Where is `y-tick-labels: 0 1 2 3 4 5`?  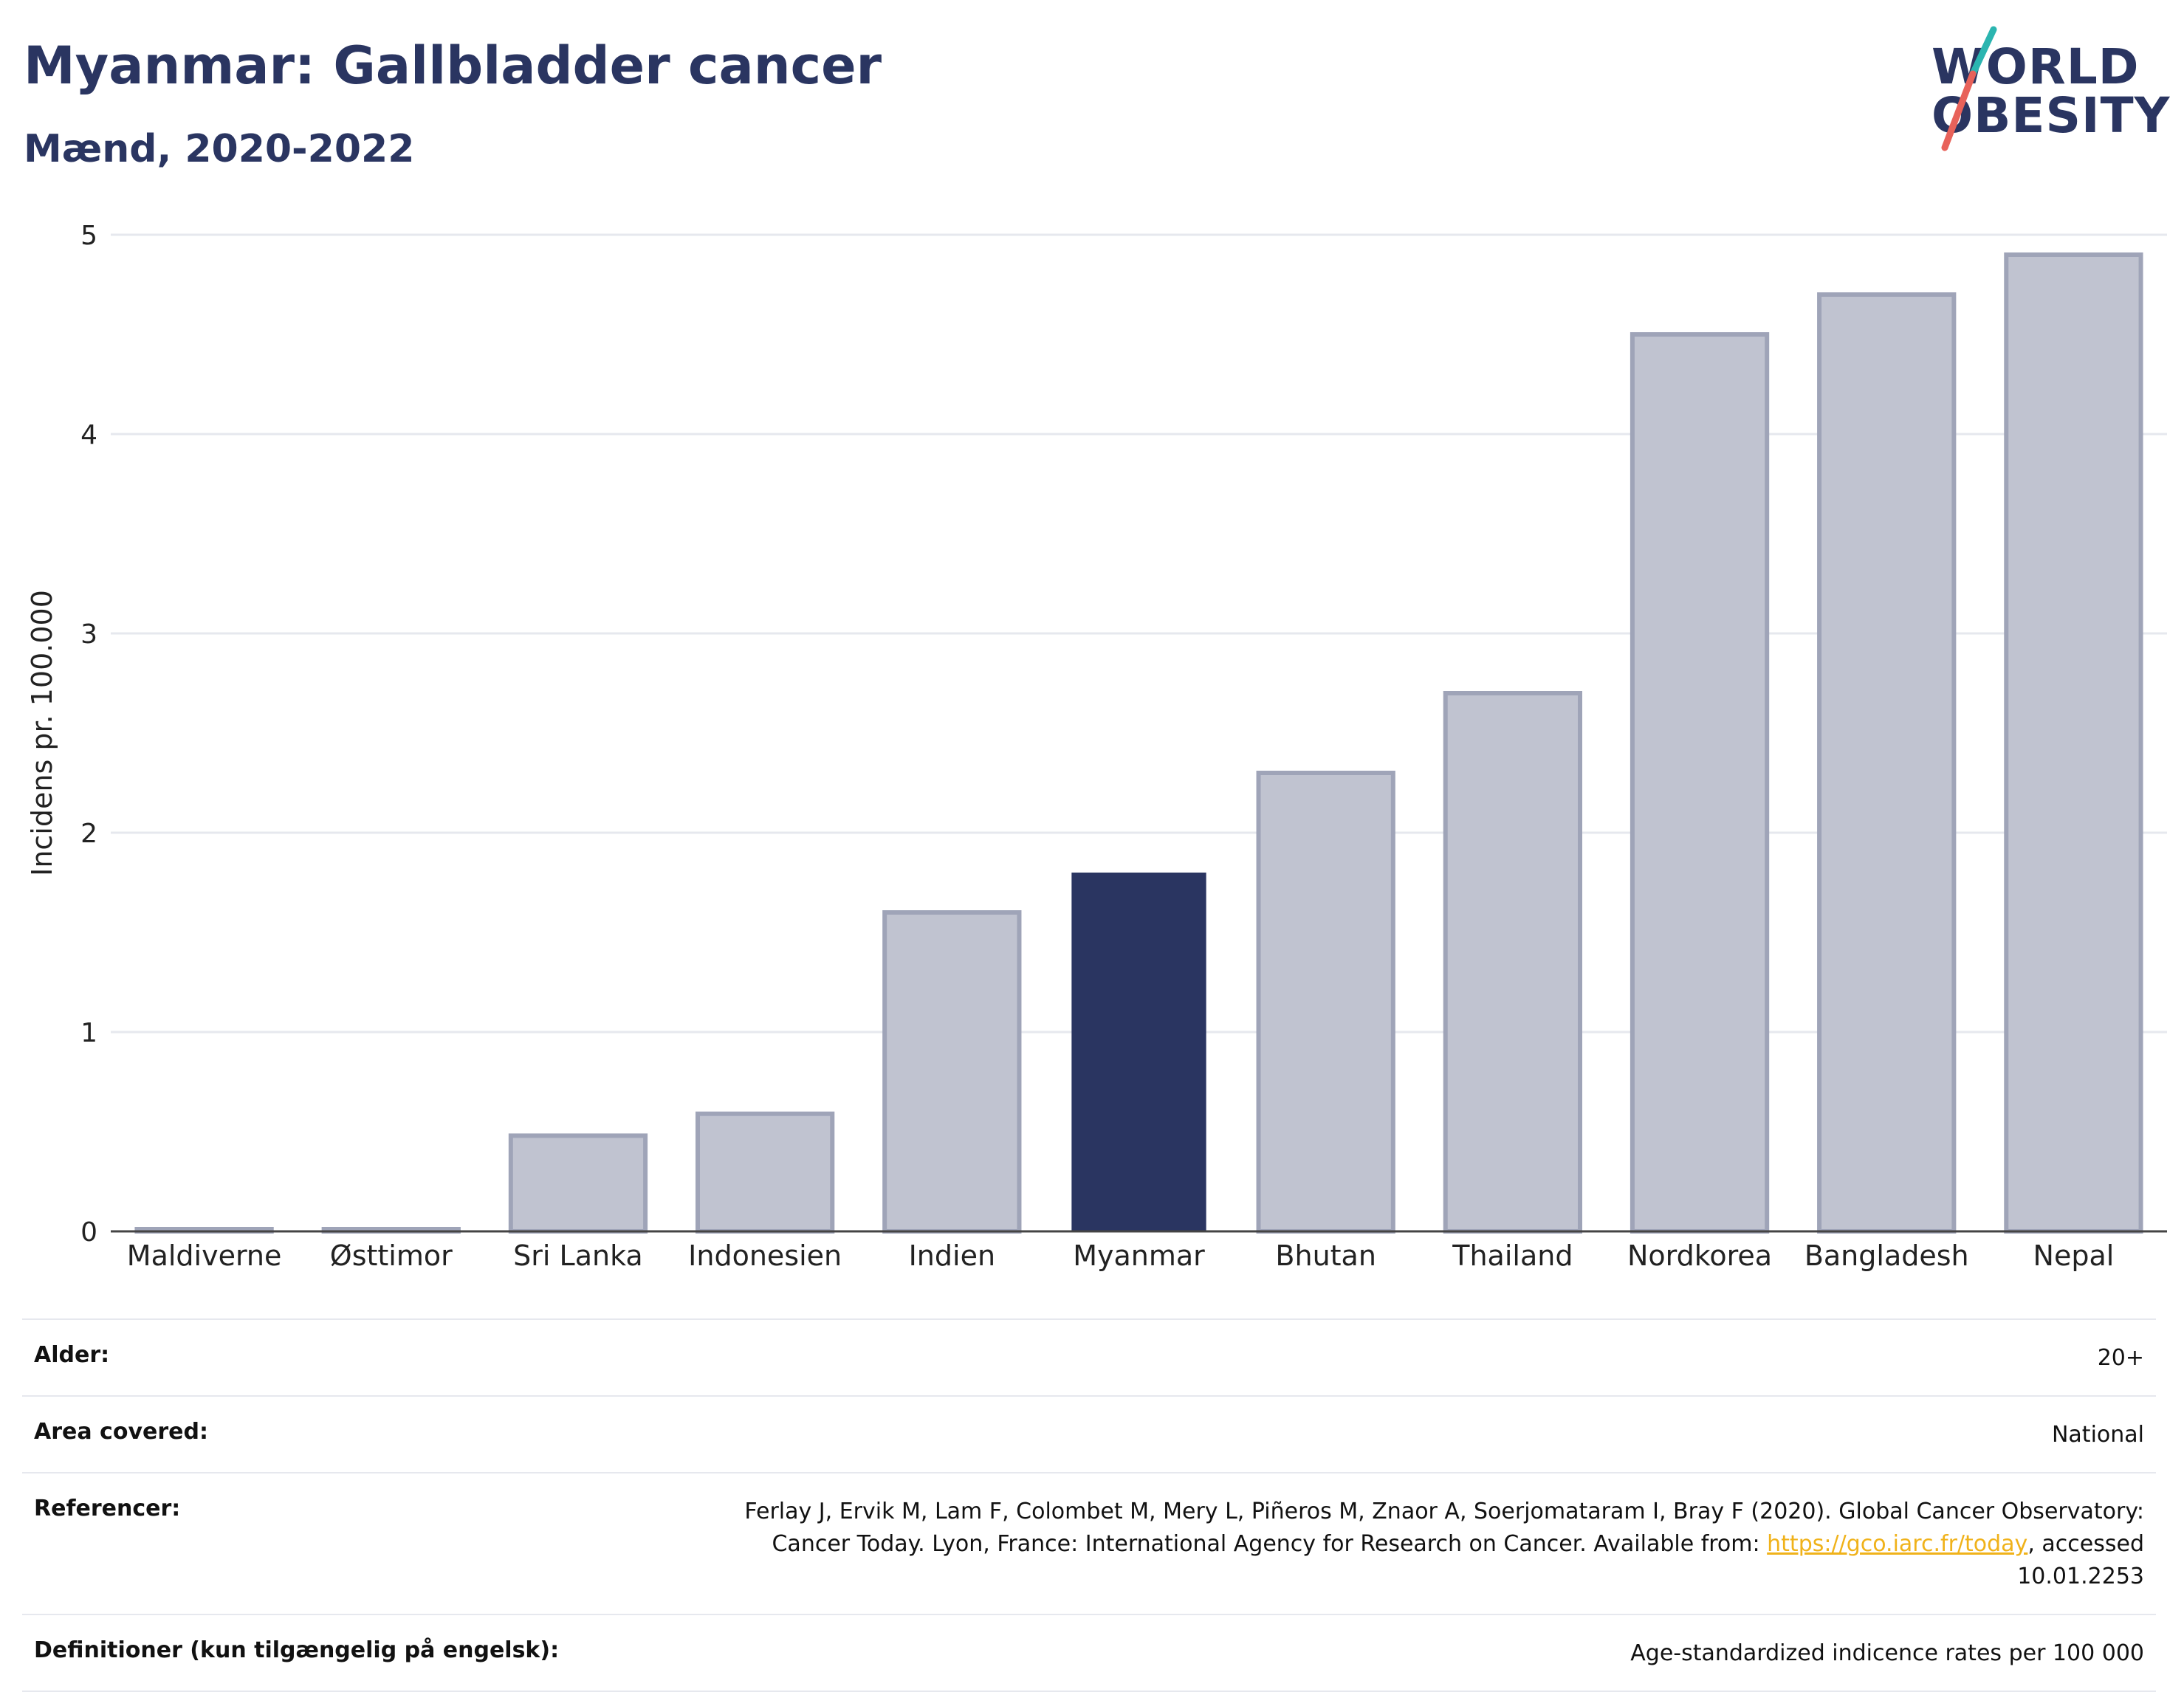 y-tick-labels: 0 1 2 3 4 5 is located at coordinates (89, 734).